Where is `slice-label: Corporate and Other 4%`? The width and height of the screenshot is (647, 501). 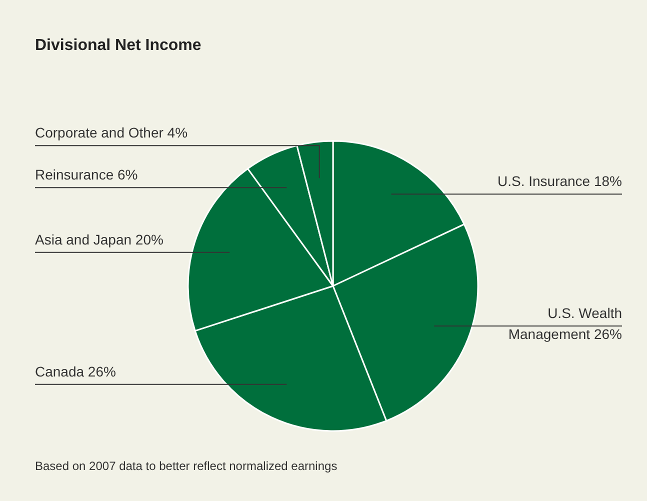 slice-label: Corporate and Other 4% is located at coordinates (111, 132).